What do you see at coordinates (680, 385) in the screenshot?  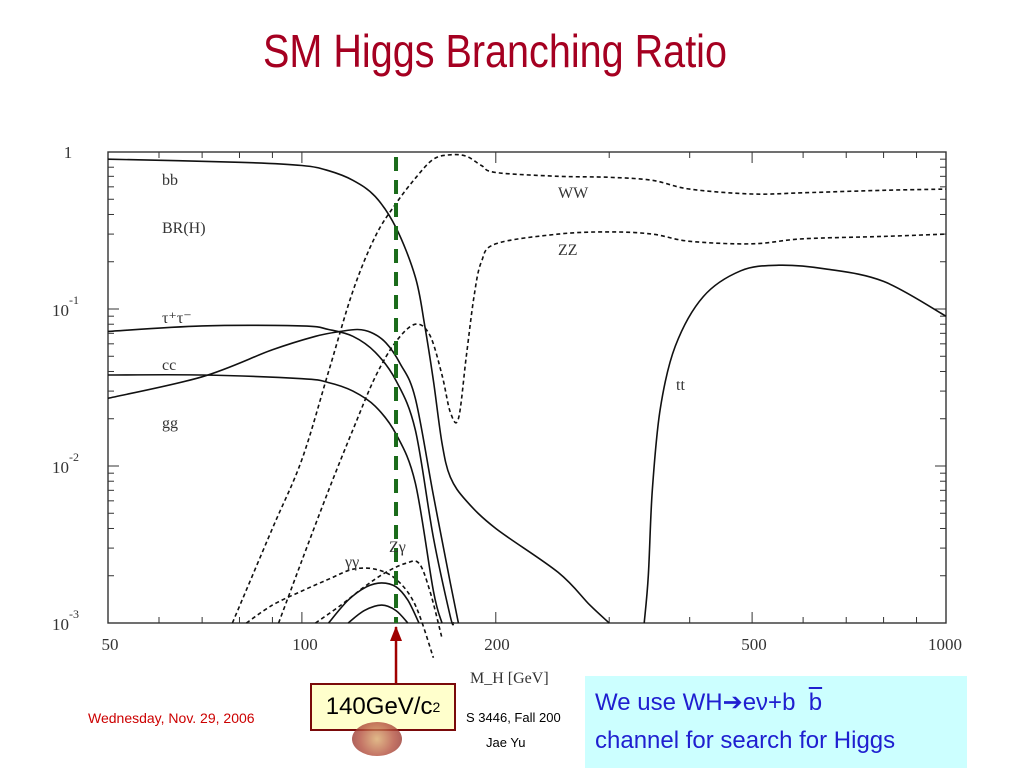 I see `label-tt: tt` at bounding box center [680, 385].